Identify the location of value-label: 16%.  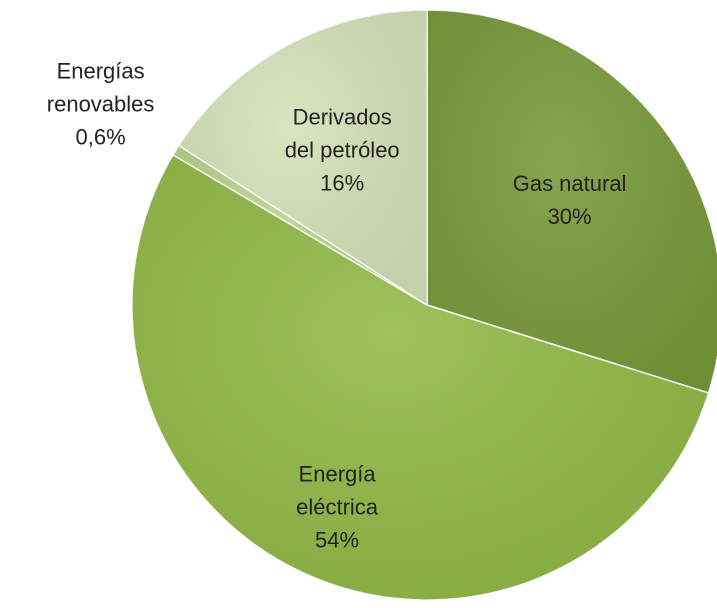
(342, 183).